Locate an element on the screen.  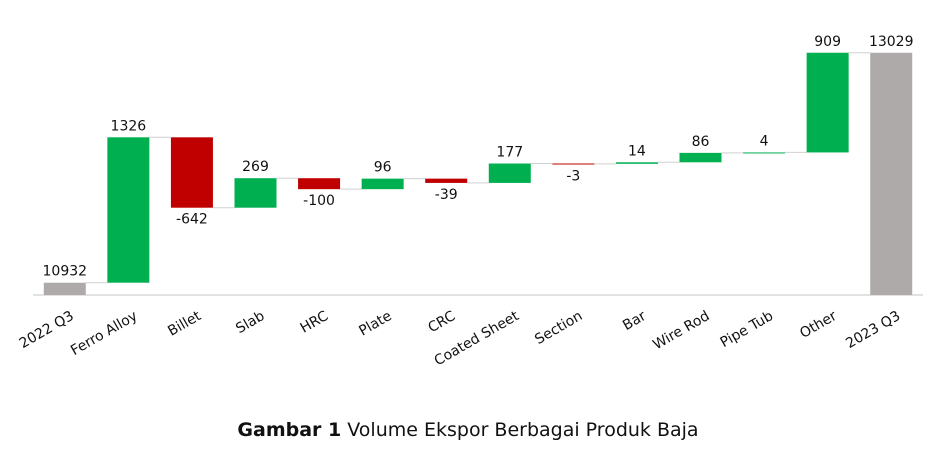
x-tick-label: Slab is located at coordinates (250, 322).